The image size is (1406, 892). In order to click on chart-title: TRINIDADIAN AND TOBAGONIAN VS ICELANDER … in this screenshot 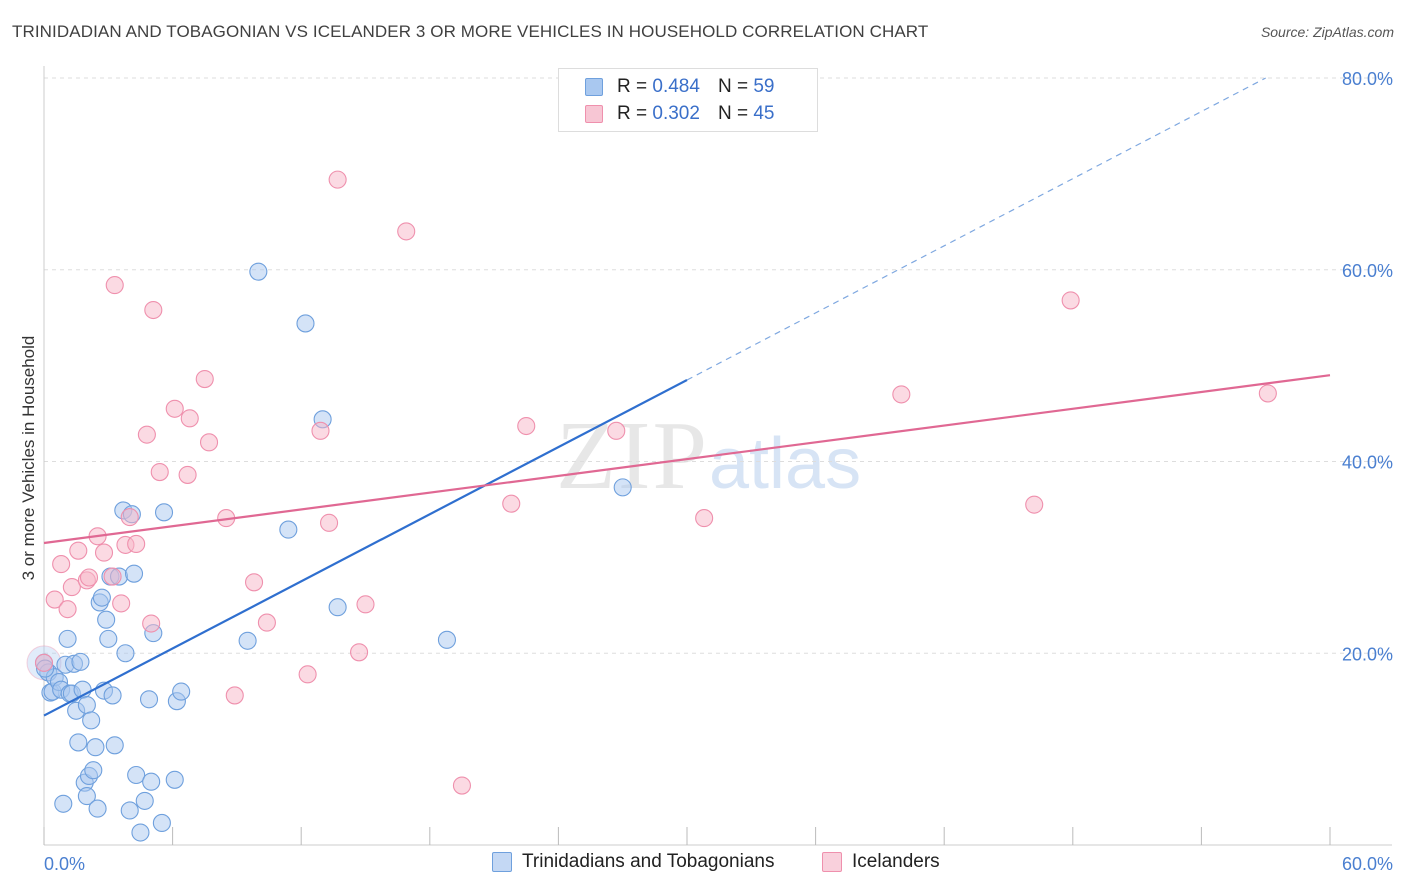, I will do `click(470, 31)`.